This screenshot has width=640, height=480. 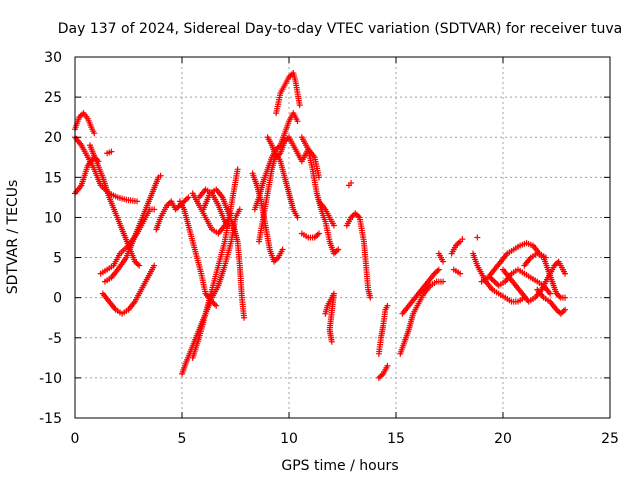 I want to click on series-arc20, so click(x=288, y=93).